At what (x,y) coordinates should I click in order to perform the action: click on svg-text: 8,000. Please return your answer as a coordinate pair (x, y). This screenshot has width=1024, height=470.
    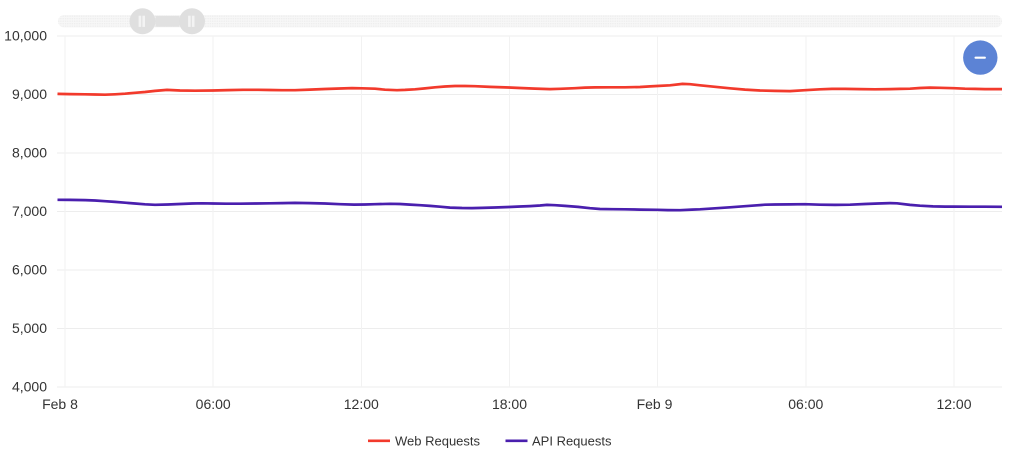
    Looking at the image, I should click on (29, 153).